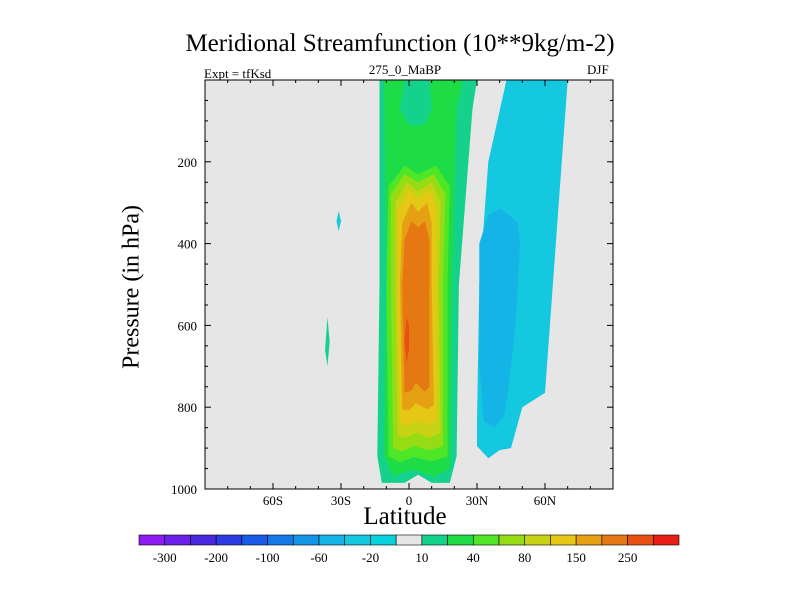  What do you see at coordinates (545, 500) in the screenshot?
I see `x-tick-label: 60N` at bounding box center [545, 500].